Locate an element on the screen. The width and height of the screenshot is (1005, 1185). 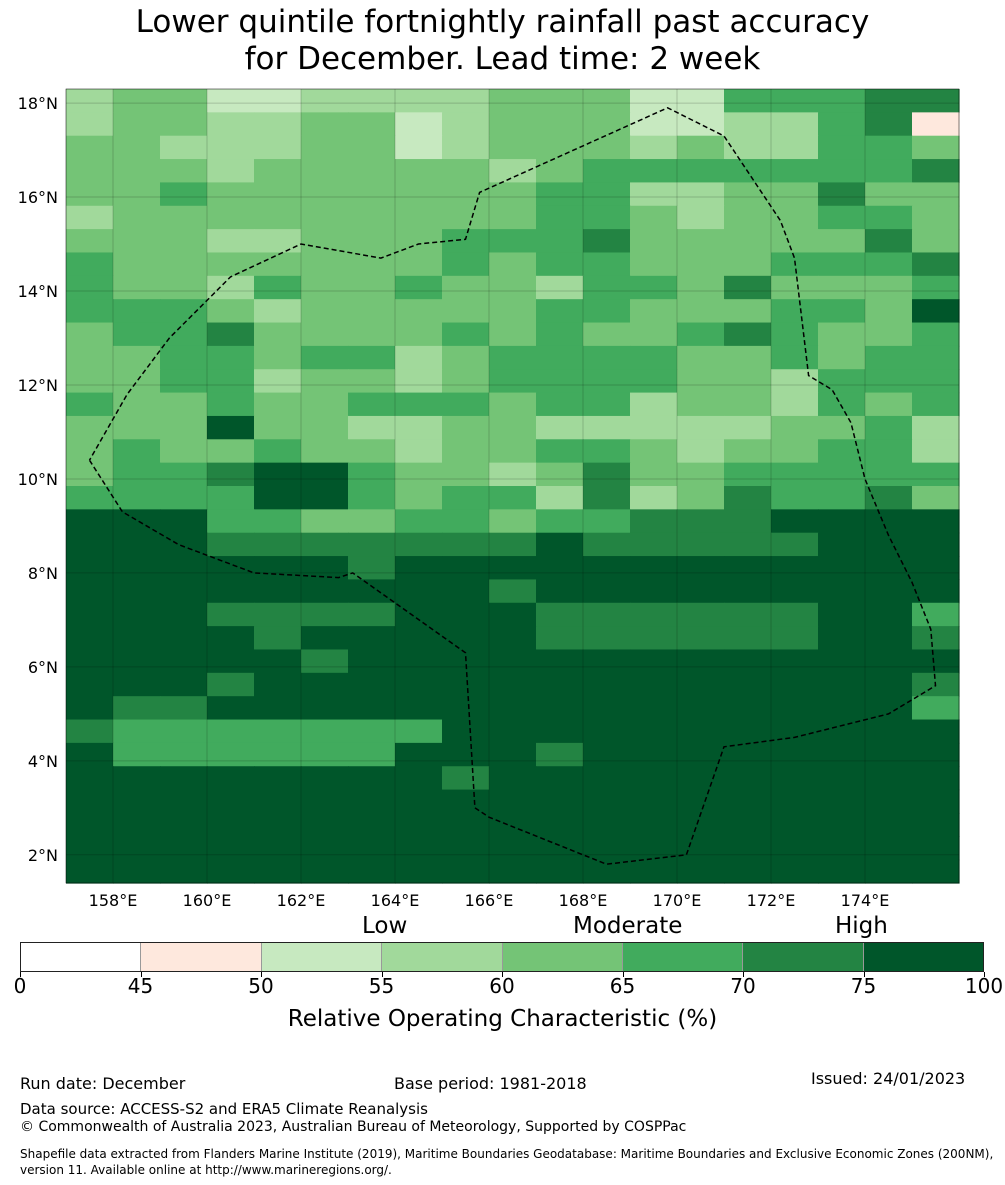
colorbar-segment is located at coordinates (442, 957).